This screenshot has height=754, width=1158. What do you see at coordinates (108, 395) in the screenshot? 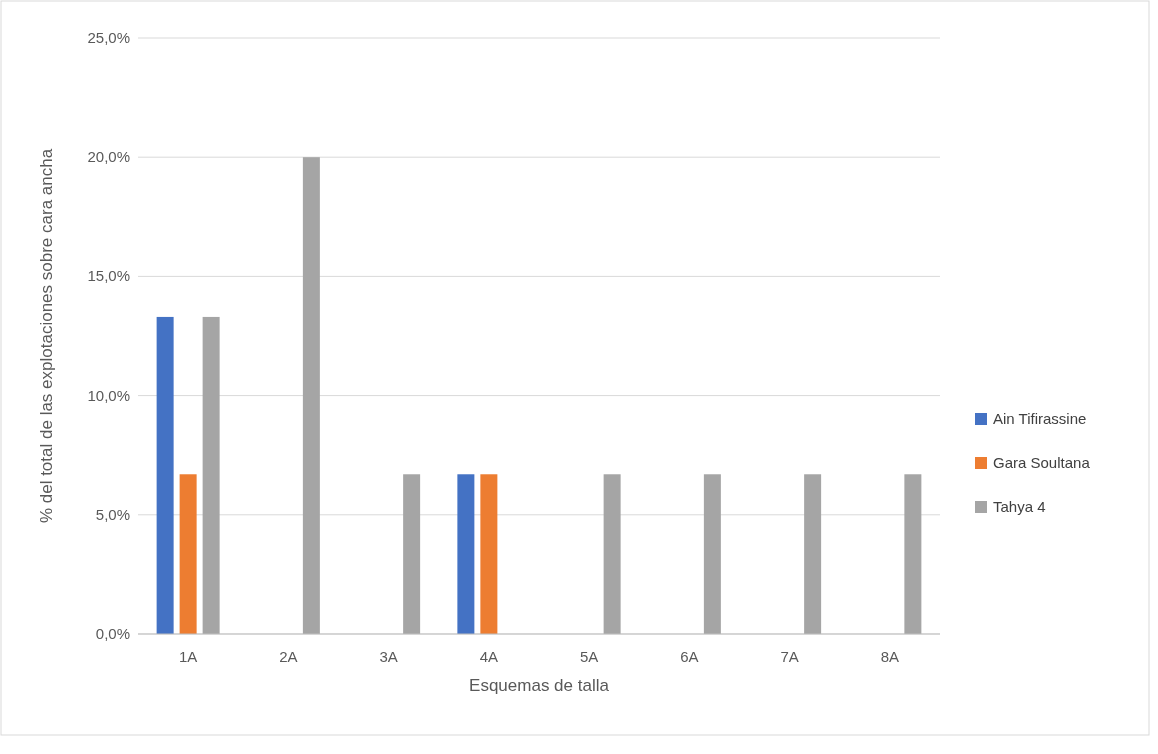
I see `y-tick-label: 10,0%` at bounding box center [108, 395].